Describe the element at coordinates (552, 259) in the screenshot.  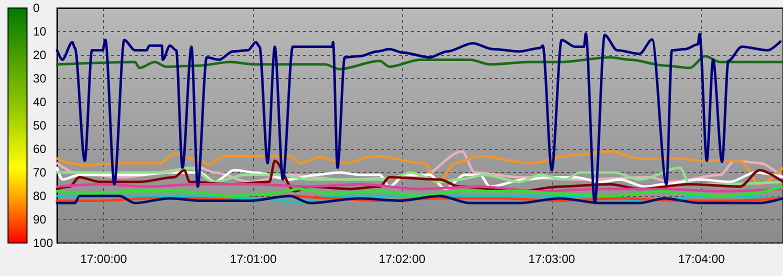
I see `x-tick-label: 17:03:00` at that location.